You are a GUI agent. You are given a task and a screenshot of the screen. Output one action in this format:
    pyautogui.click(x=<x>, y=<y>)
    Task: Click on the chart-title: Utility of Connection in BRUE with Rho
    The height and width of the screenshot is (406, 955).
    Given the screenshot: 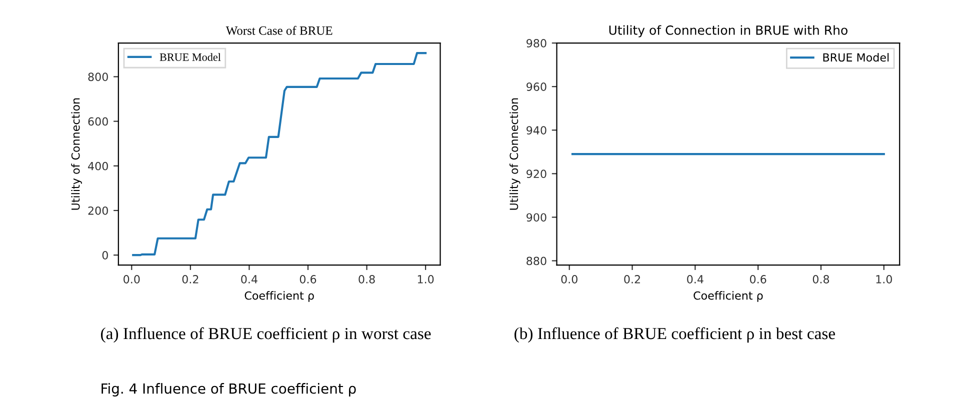 What is the action you would take?
    pyautogui.click(x=728, y=31)
    